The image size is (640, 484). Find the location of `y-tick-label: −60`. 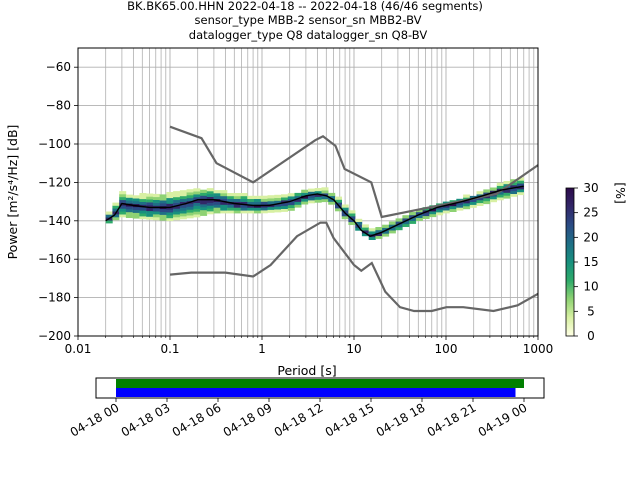

y-tick-label: −60 is located at coordinates (58, 67).